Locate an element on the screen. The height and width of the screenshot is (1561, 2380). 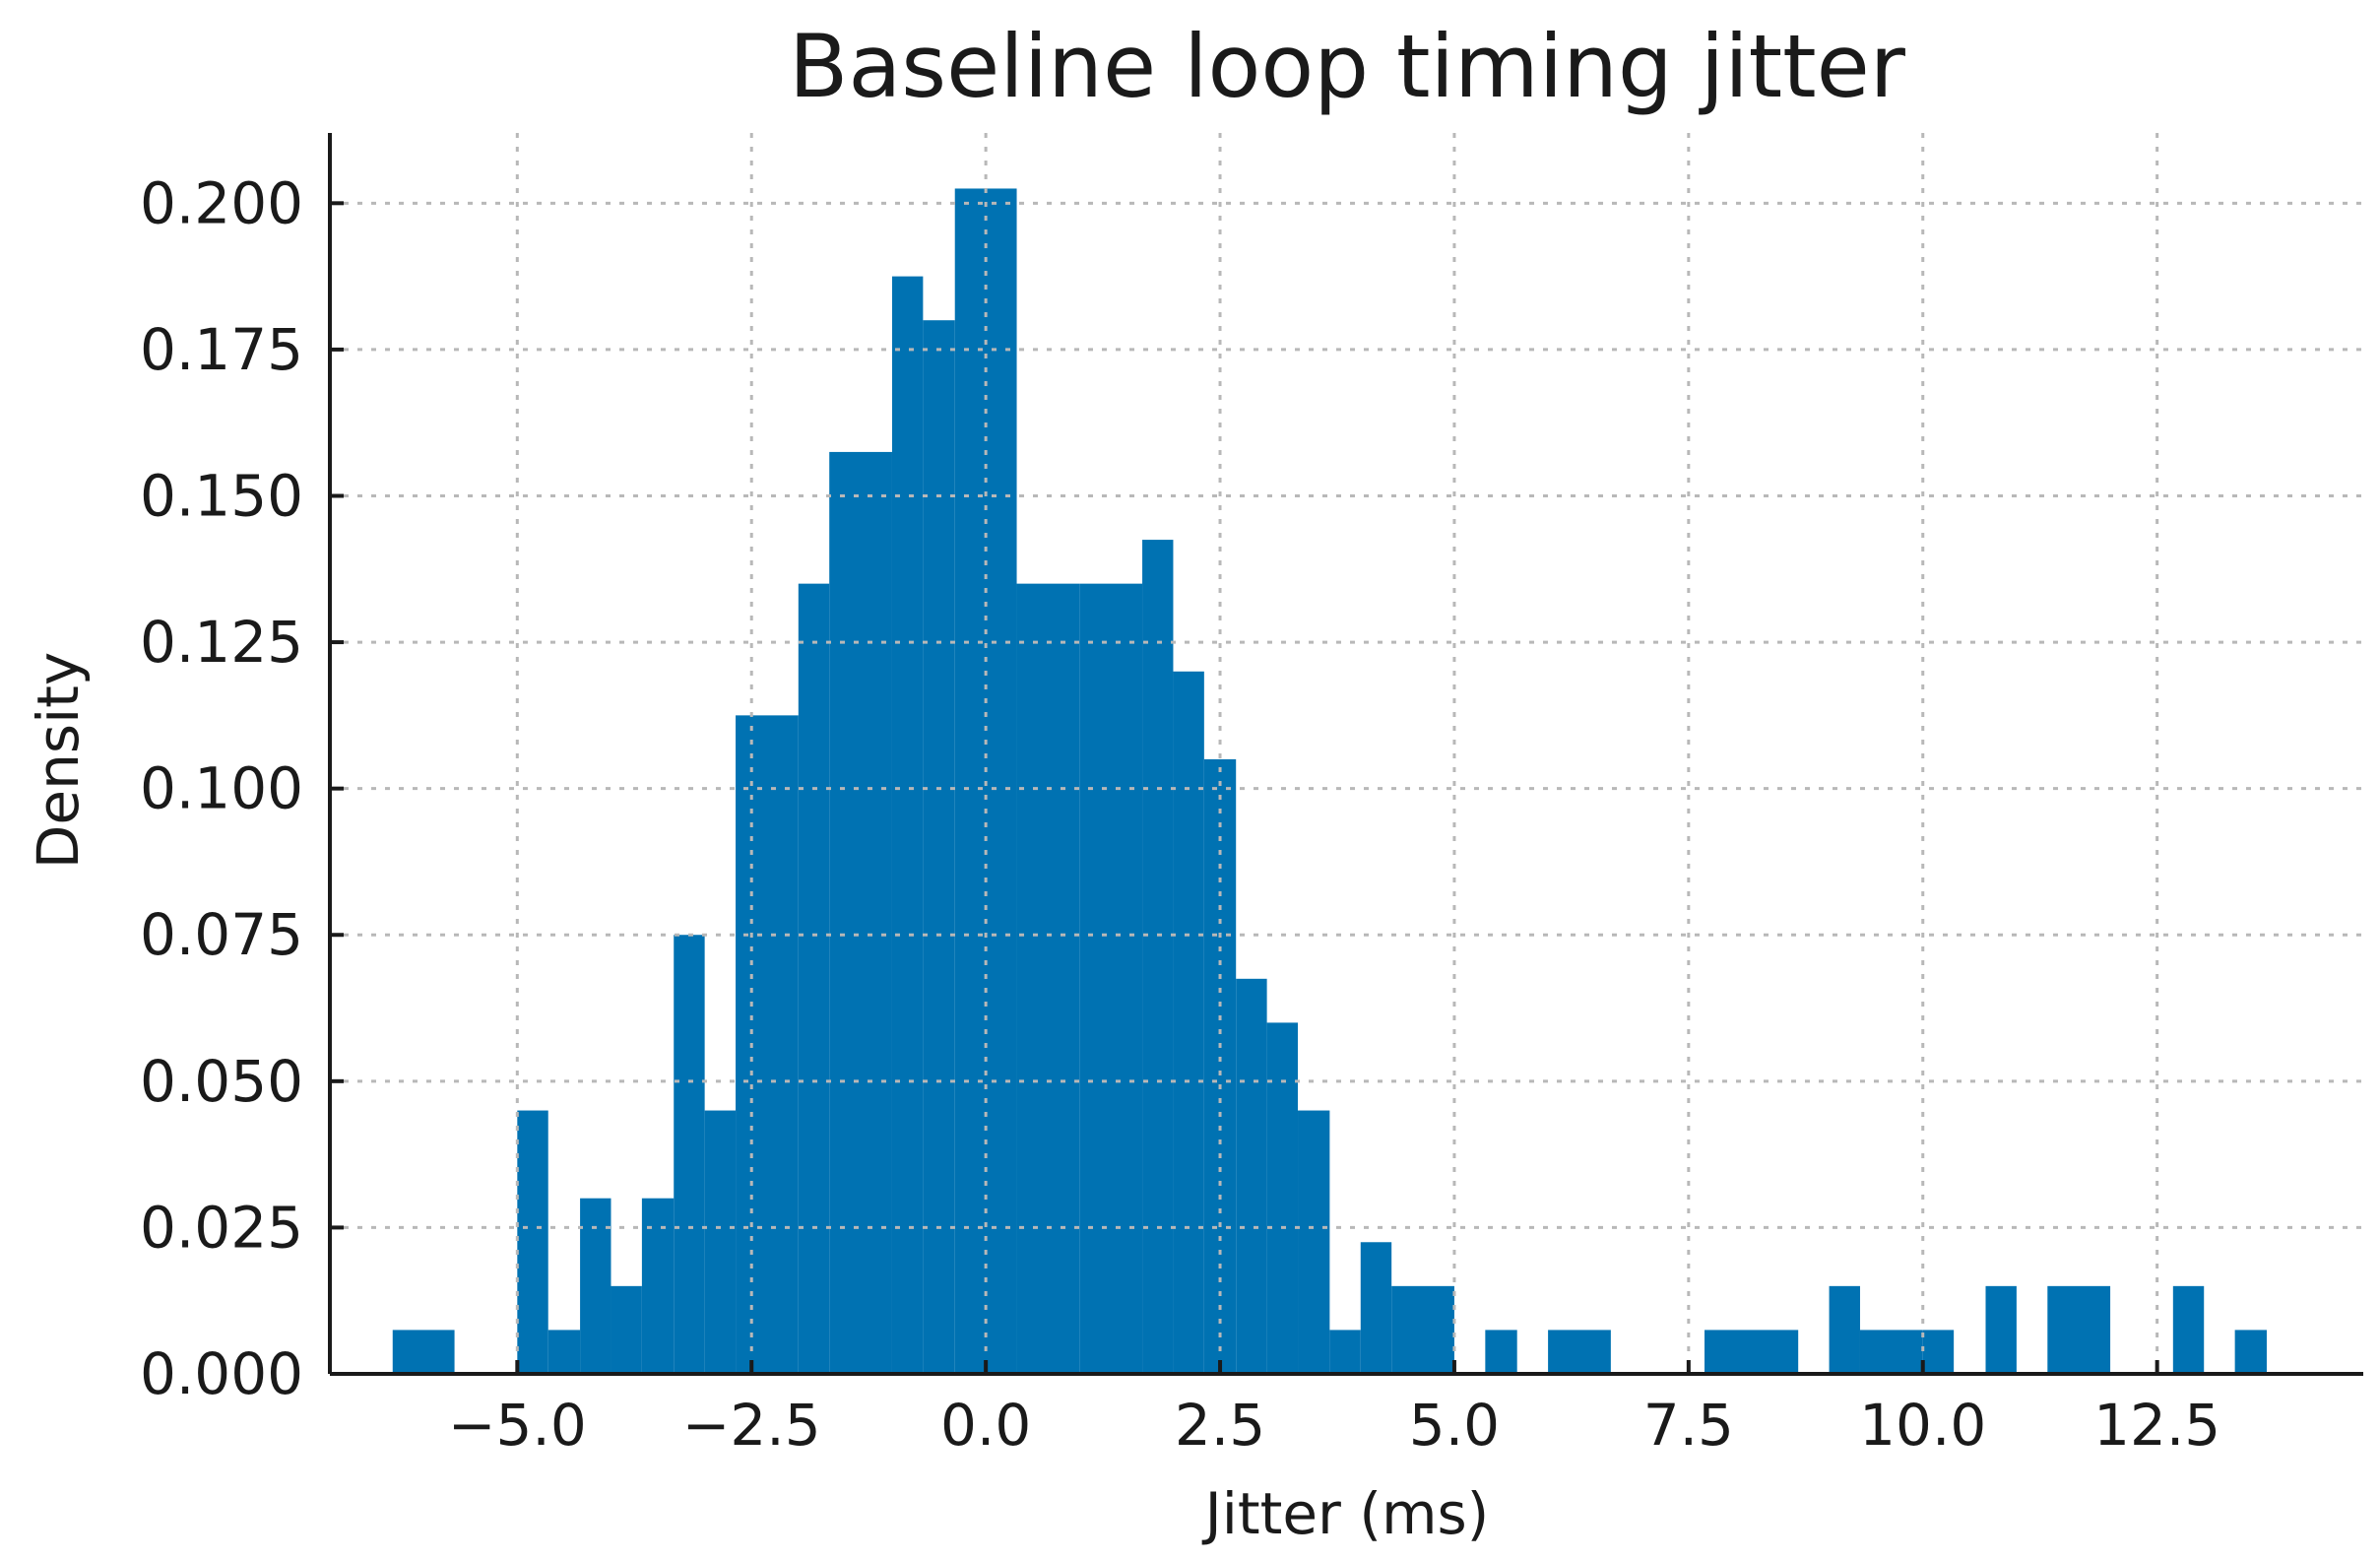
x-tick-label: −2.5 is located at coordinates (751, 1425).